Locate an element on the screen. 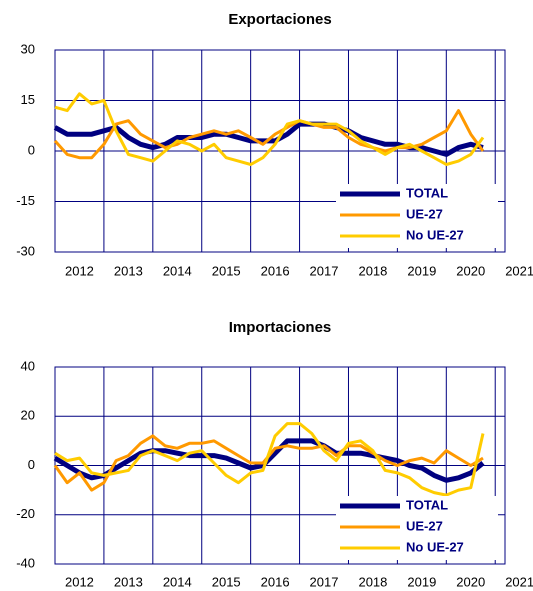  y-tick-label: 30 is located at coordinates (28, 48).